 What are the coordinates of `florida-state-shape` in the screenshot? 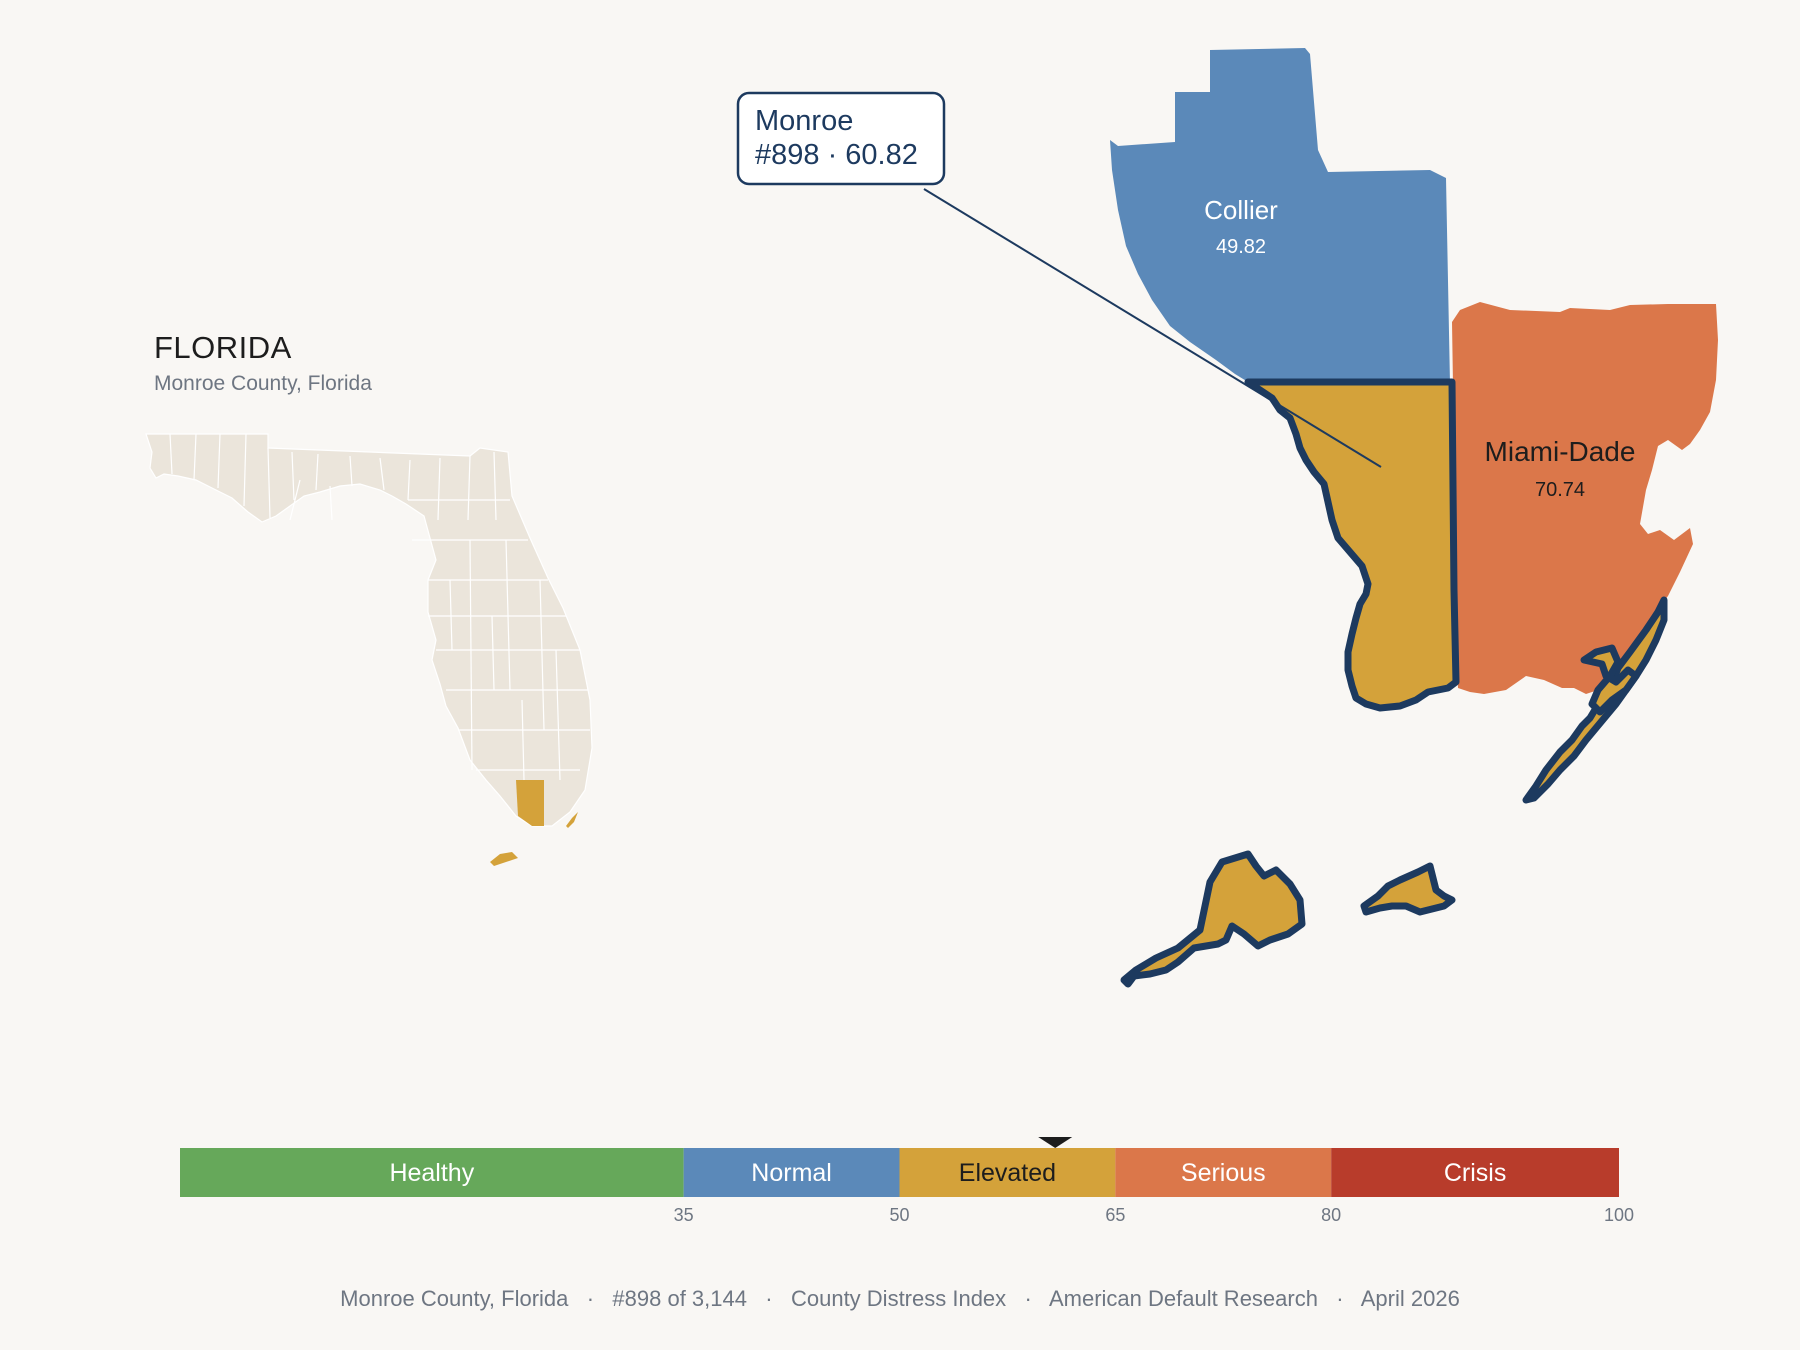 It's located at (369, 630).